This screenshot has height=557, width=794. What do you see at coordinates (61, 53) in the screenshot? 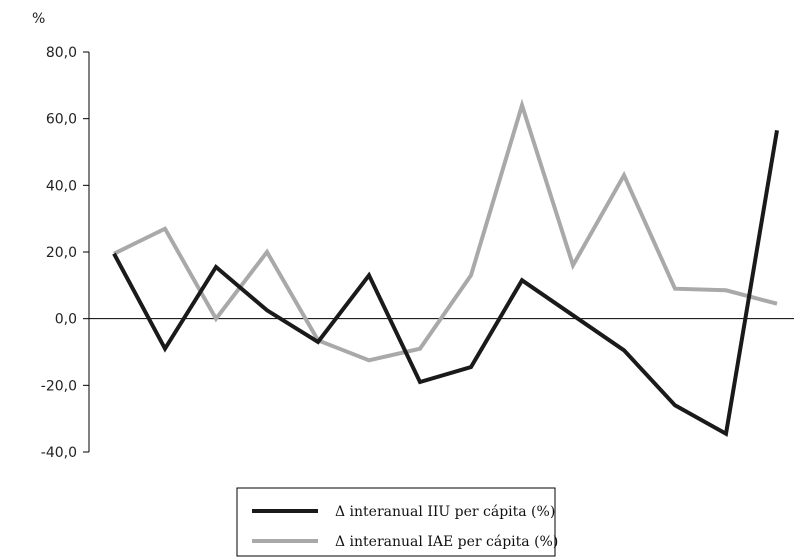
I see `y-tick-label: 80,0` at bounding box center [61, 53].